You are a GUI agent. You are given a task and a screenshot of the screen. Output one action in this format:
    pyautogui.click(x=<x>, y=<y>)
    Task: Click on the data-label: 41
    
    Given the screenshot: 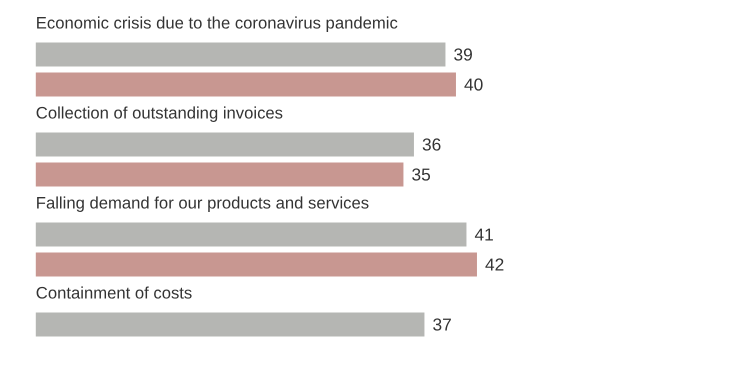 What is the action you would take?
    pyautogui.click(x=484, y=234)
    